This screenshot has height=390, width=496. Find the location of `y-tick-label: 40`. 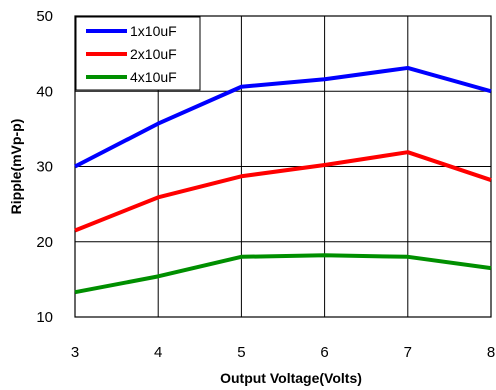

y-tick-label: 40 is located at coordinates (44, 91).